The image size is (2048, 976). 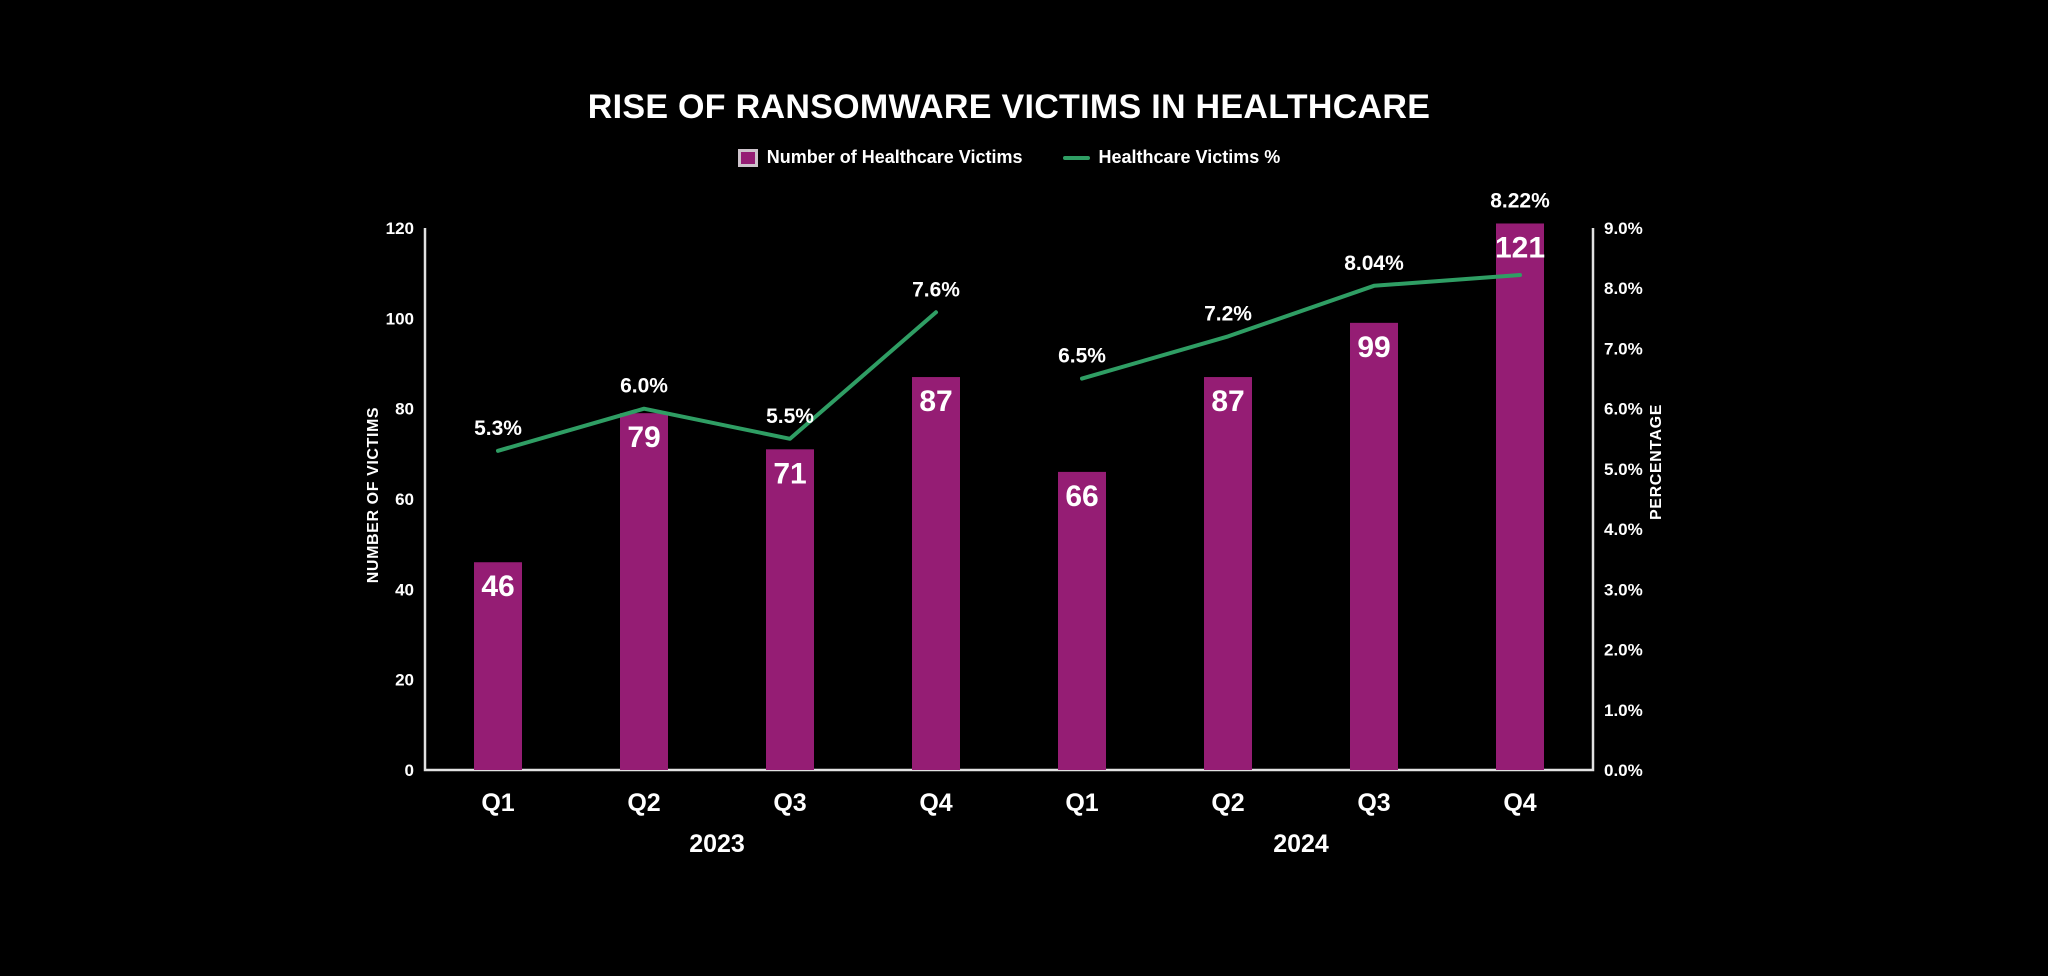 What do you see at coordinates (497, 586) in the screenshot?
I see `bar-value-label: 46` at bounding box center [497, 586].